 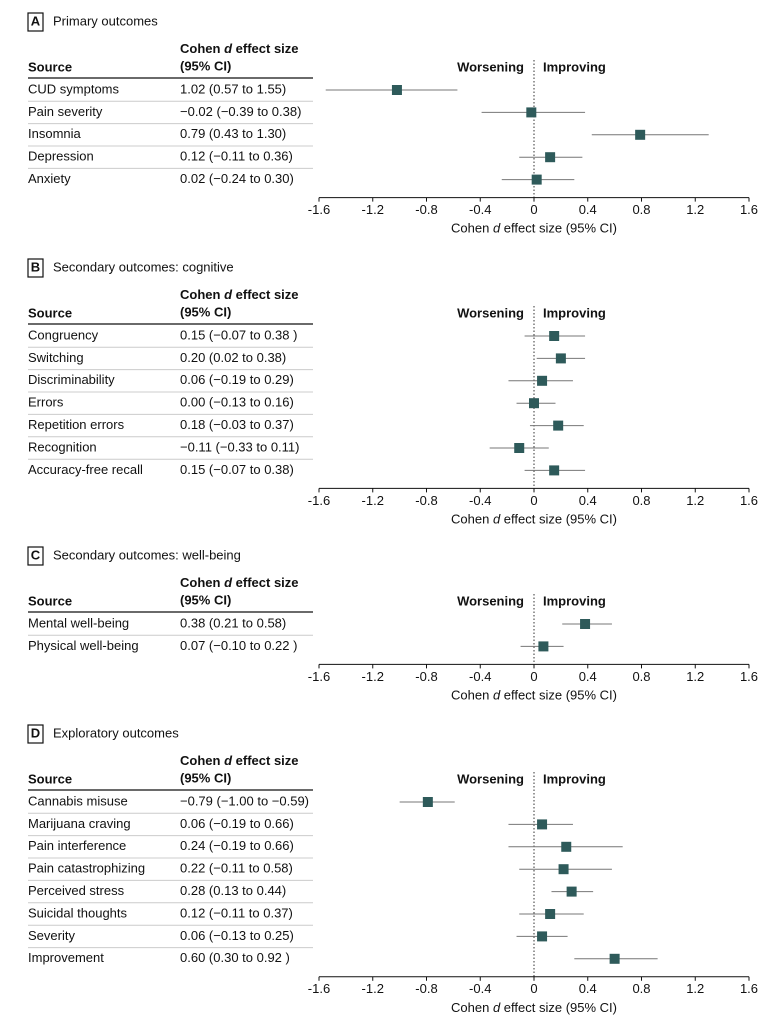 I want to click on ci-label: −0.11 (−0.33 to 0.11), so click(x=240, y=446).